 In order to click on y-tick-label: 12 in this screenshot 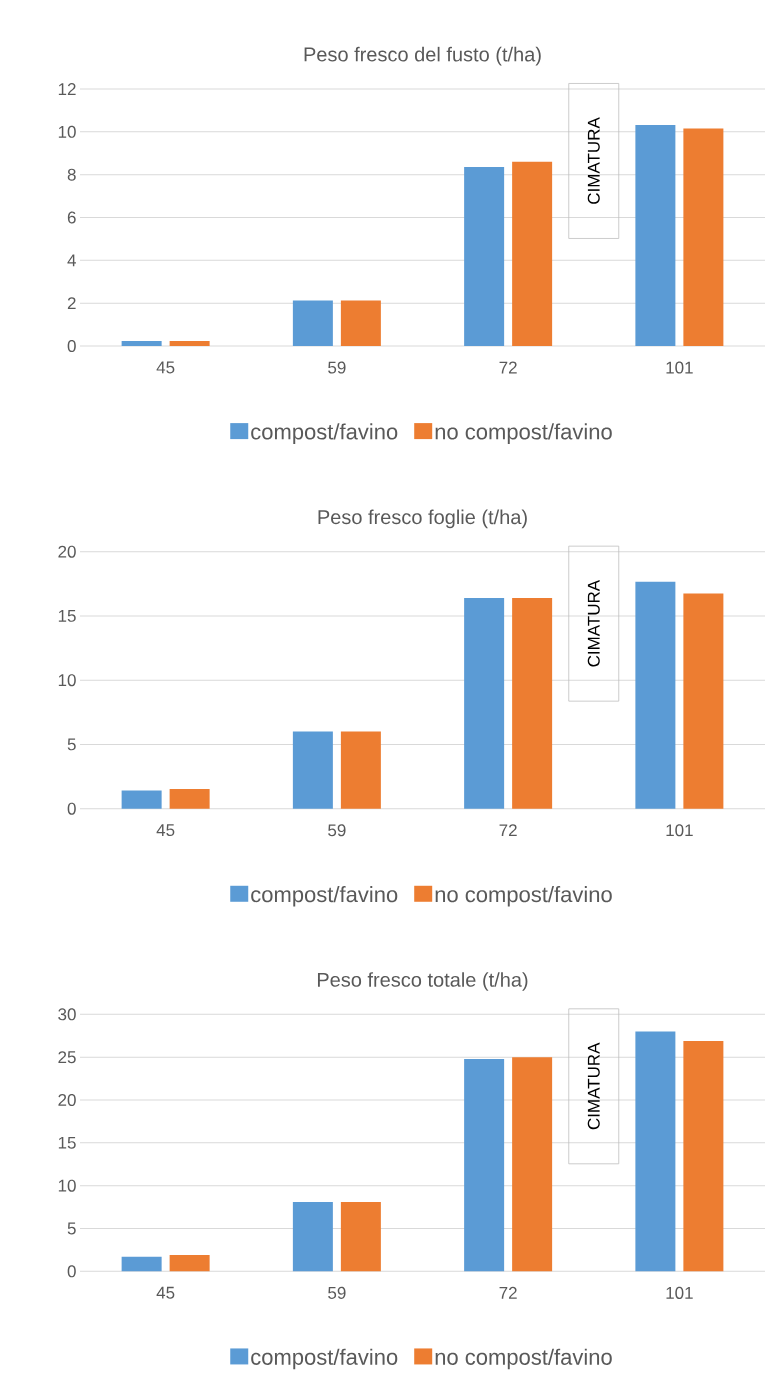, I will do `click(67, 89)`.